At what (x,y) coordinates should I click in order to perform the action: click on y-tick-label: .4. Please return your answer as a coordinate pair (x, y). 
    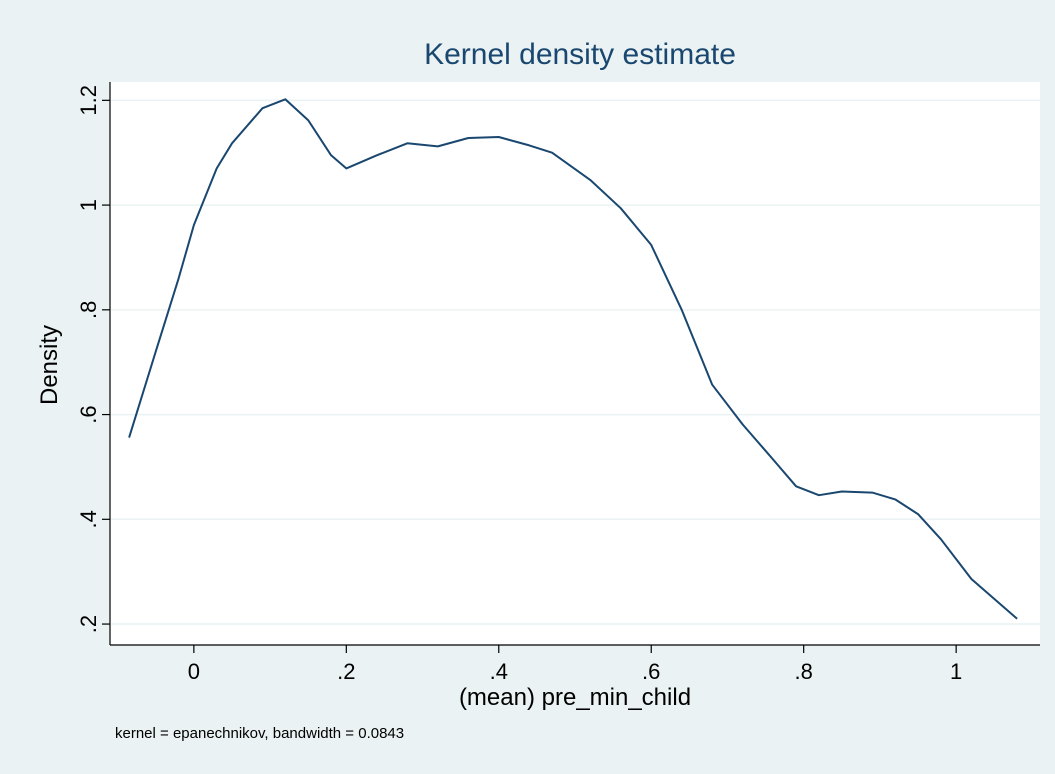
    Looking at the image, I should click on (88, 519).